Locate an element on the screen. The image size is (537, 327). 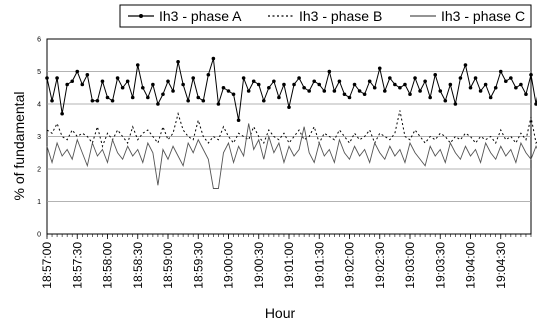
x-tick-label: 18:57:30 is located at coordinates (77, 265).